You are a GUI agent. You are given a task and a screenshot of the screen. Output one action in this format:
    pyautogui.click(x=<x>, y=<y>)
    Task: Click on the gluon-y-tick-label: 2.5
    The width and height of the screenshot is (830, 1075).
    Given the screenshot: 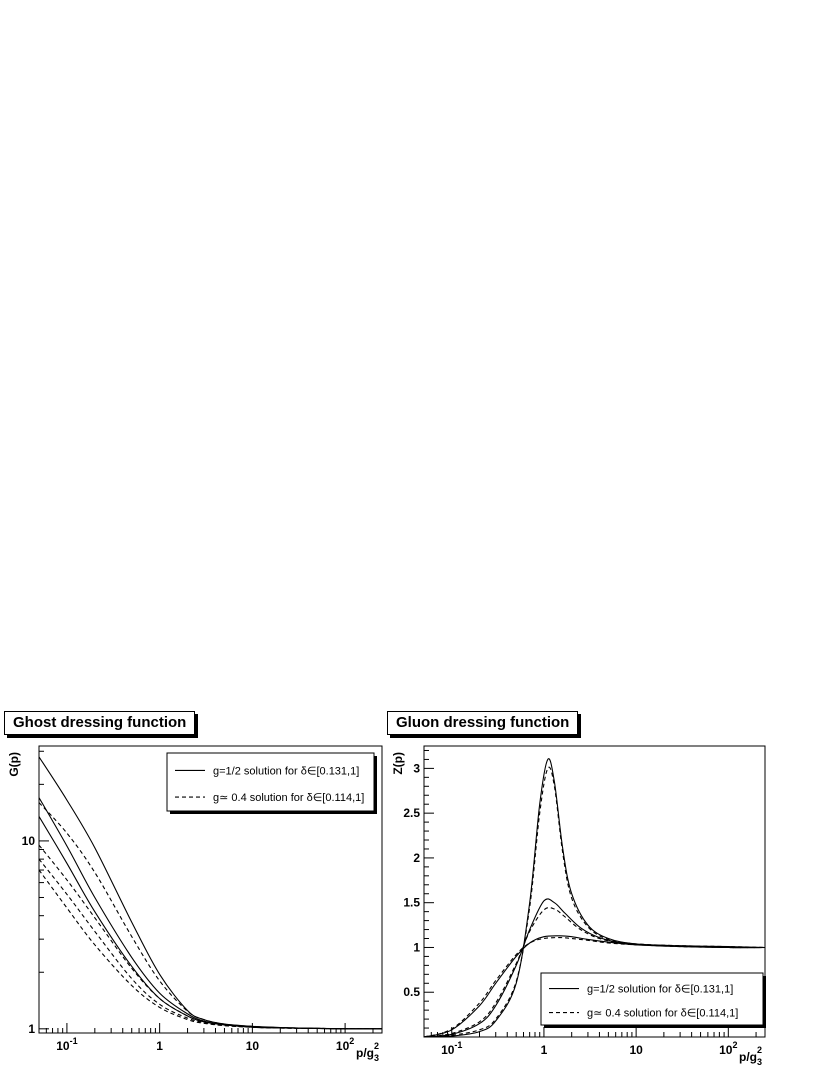 What is the action you would take?
    pyautogui.click(x=411, y=813)
    